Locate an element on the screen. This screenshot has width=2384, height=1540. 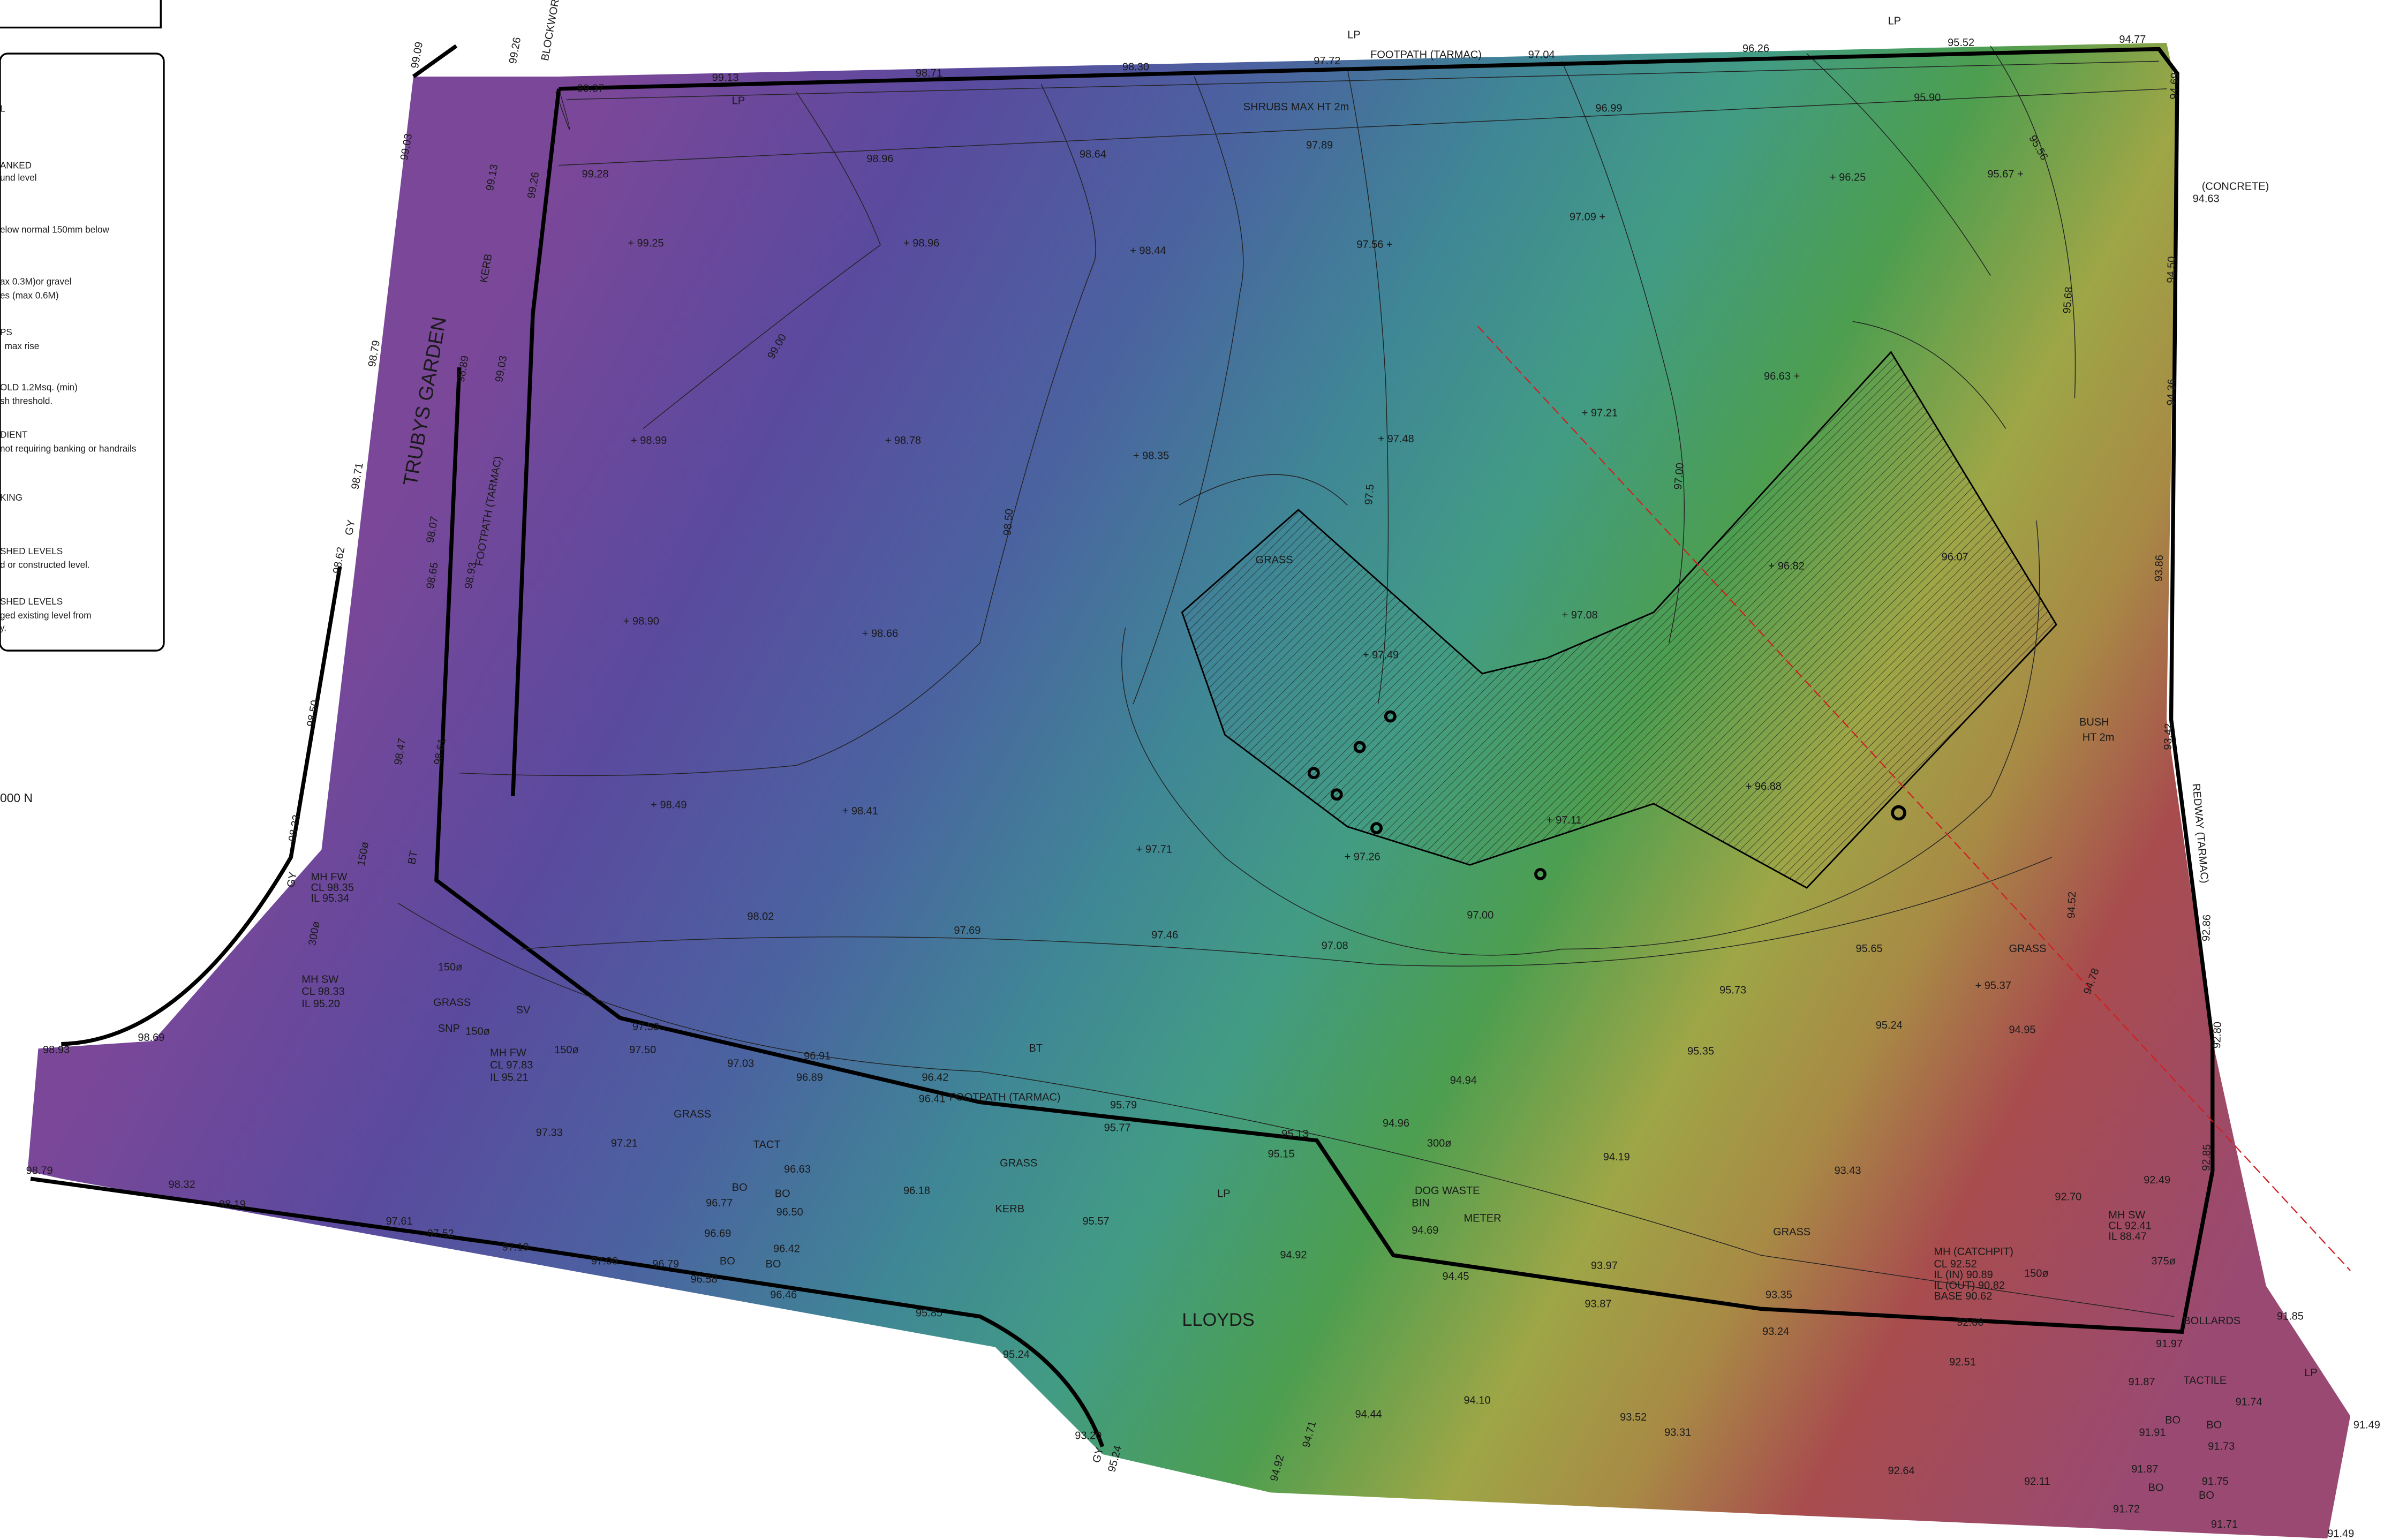
spot-level: 95.77 is located at coordinates (1117, 1128).